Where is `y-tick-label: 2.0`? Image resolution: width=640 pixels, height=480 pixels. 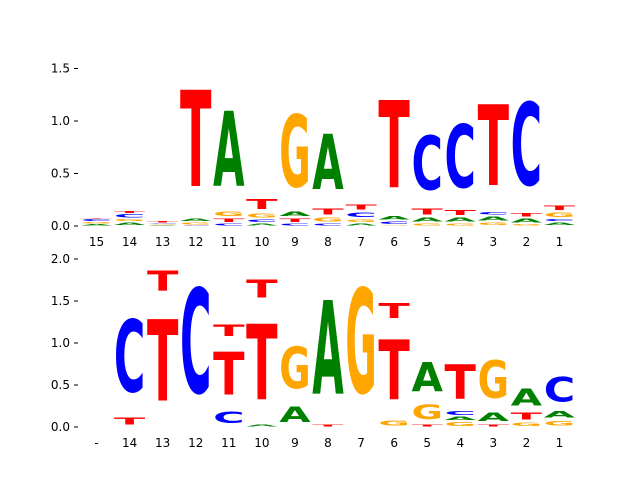 y-tick-label: 2.0 is located at coordinates (60, 259).